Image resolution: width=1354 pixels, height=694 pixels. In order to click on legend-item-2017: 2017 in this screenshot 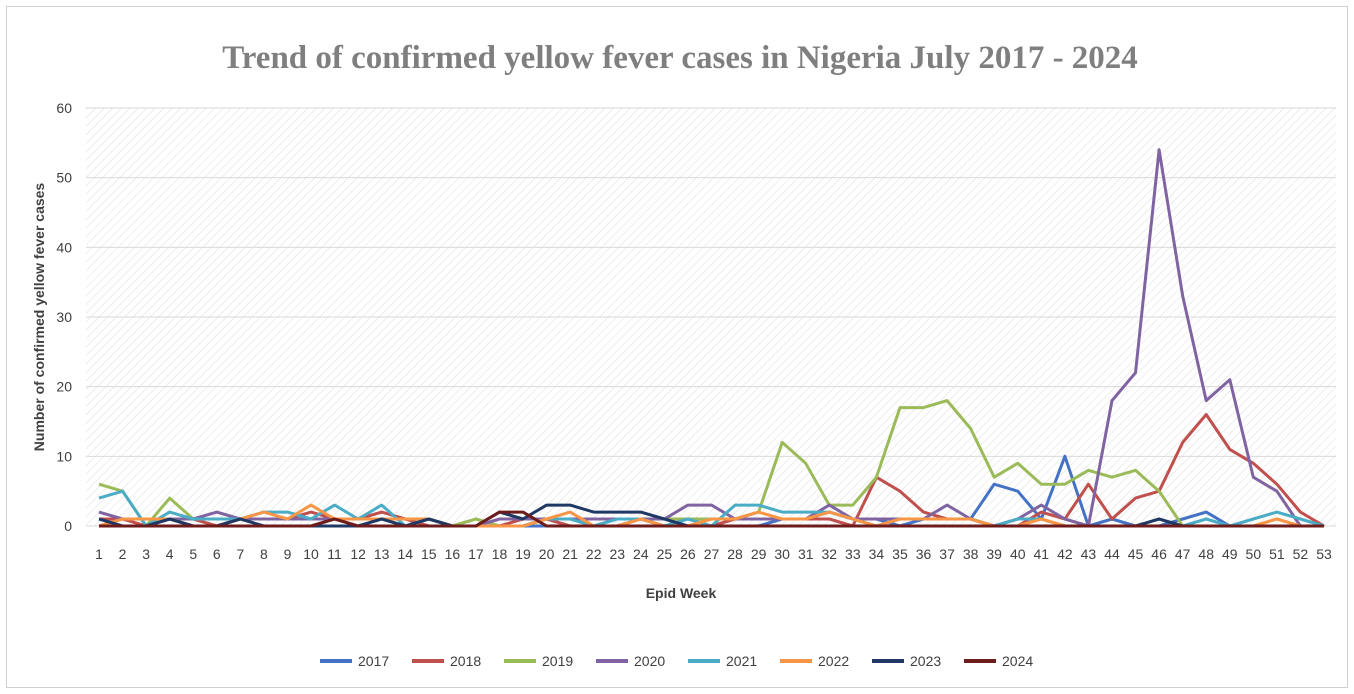, I will do `click(354, 661)`.